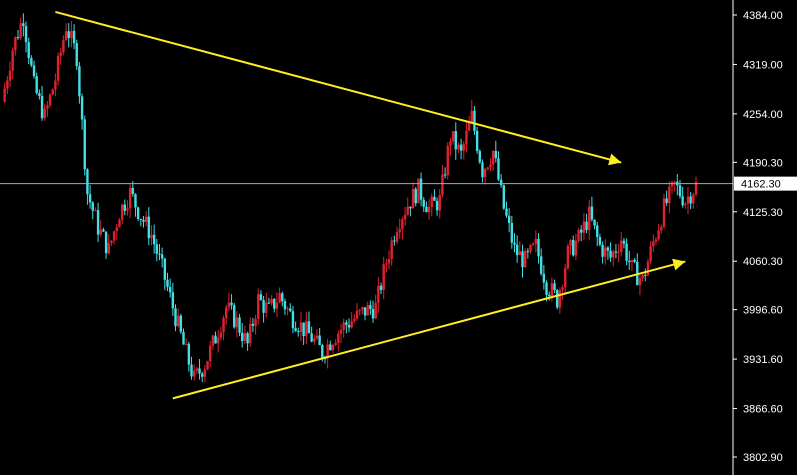 Image resolution: width=797 pixels, height=475 pixels. What do you see at coordinates (765, 183) in the screenshot?
I see `current-price-box` at bounding box center [765, 183].